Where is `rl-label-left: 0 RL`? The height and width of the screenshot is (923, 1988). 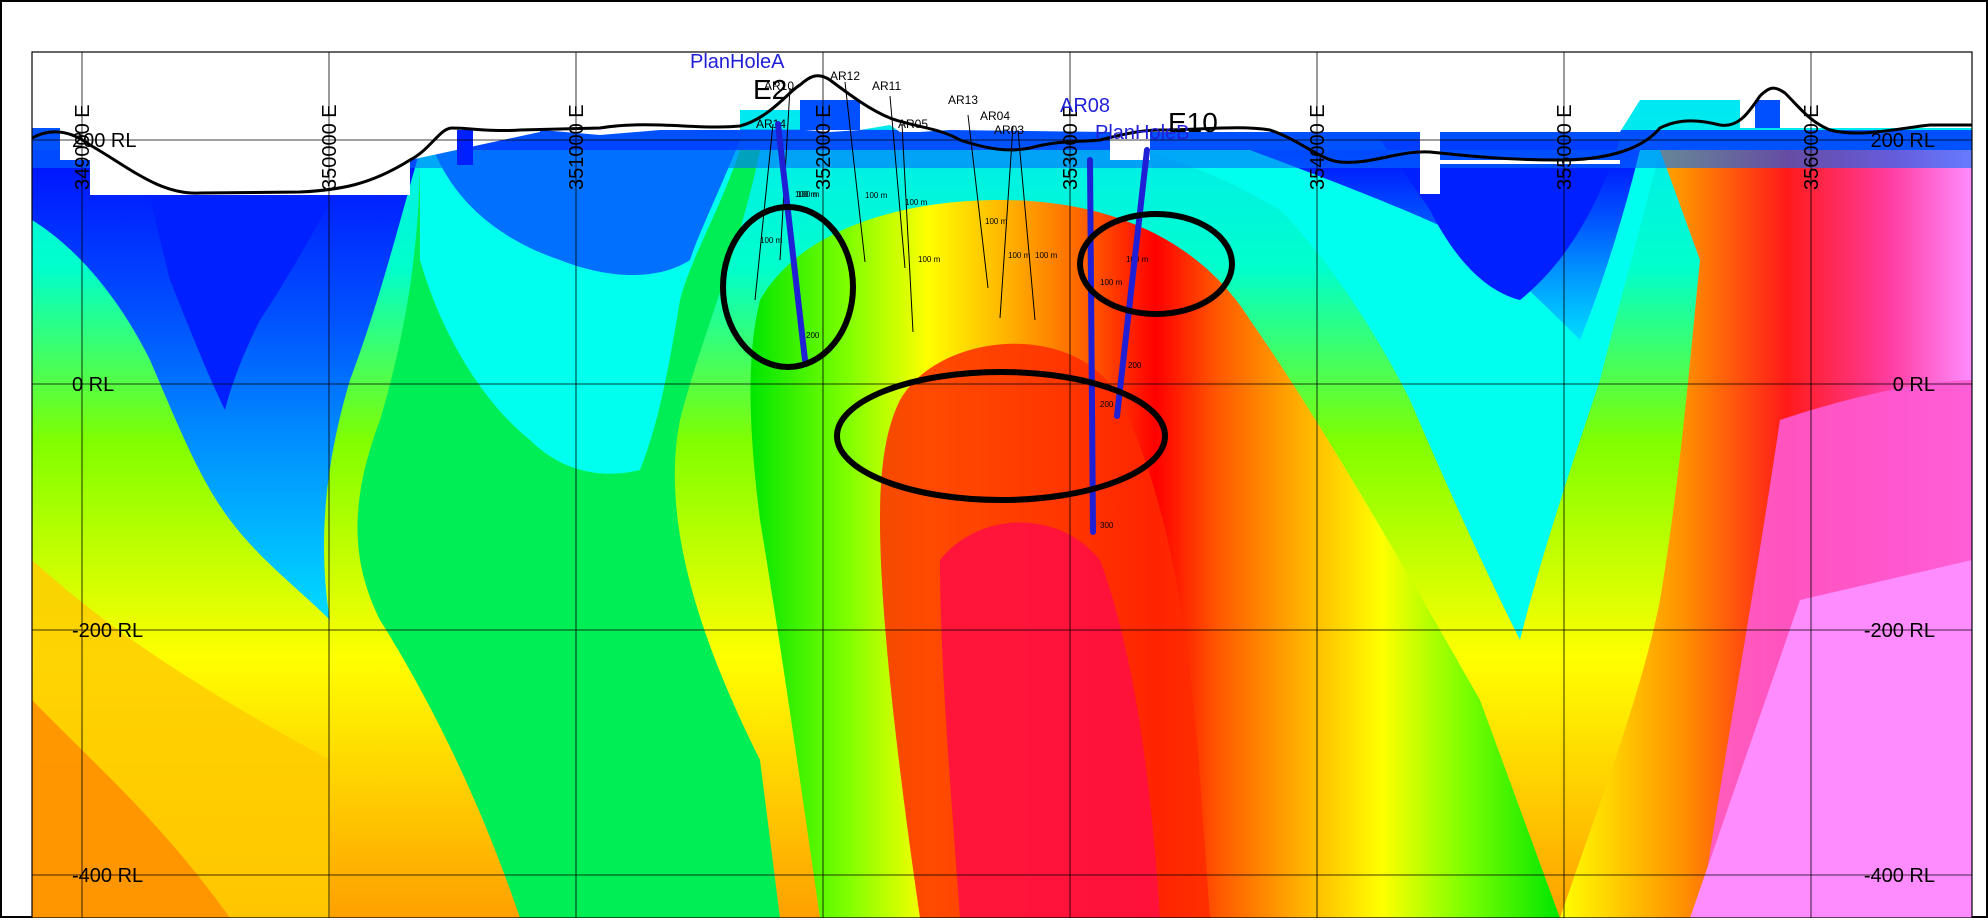
rl-label-left: 0 RL is located at coordinates (93, 385).